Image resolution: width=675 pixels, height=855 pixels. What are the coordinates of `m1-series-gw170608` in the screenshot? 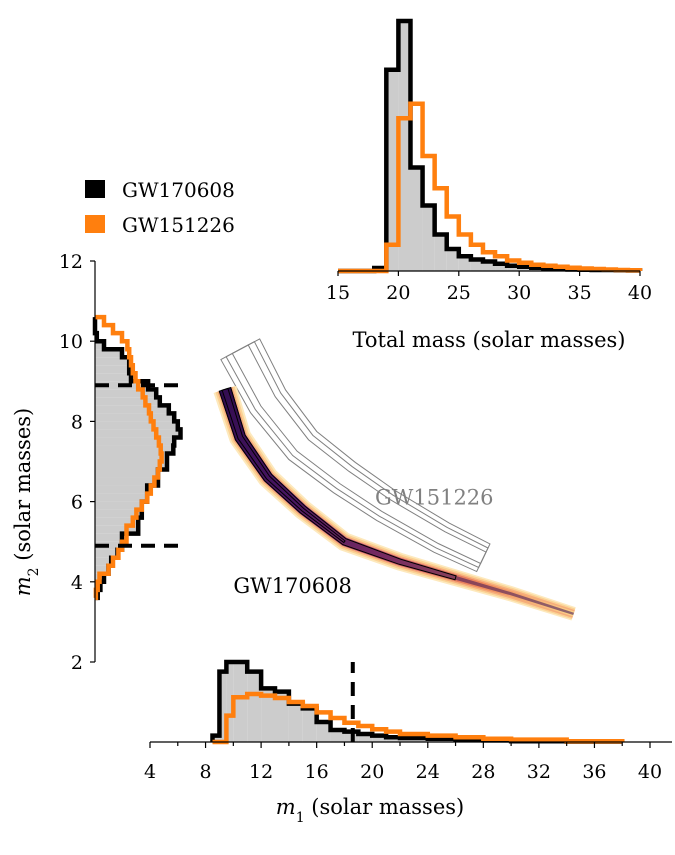 It's located at (417, 701).